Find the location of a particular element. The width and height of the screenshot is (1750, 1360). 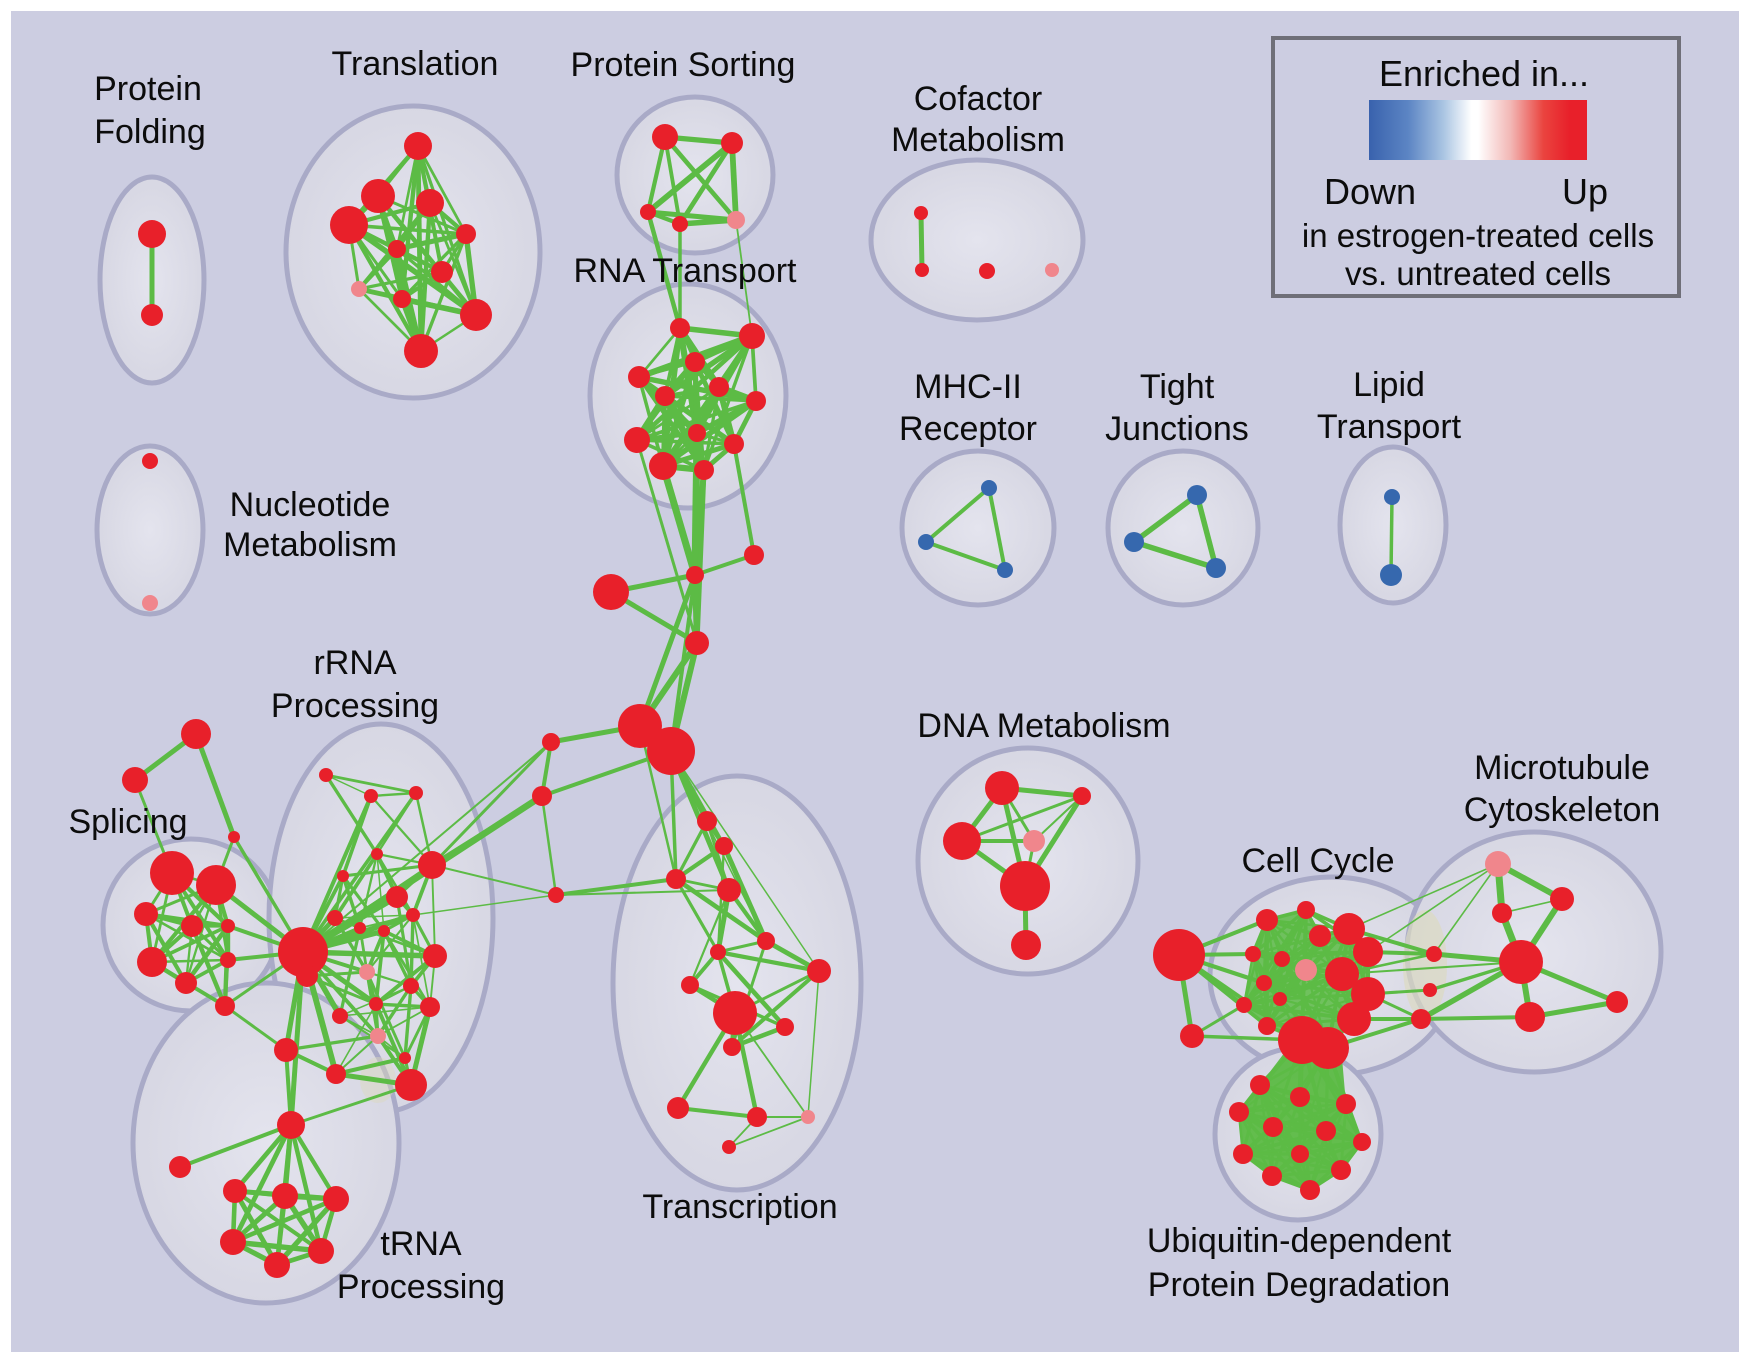

svg-text: Cell Cycle is located at coordinates (1317, 861).